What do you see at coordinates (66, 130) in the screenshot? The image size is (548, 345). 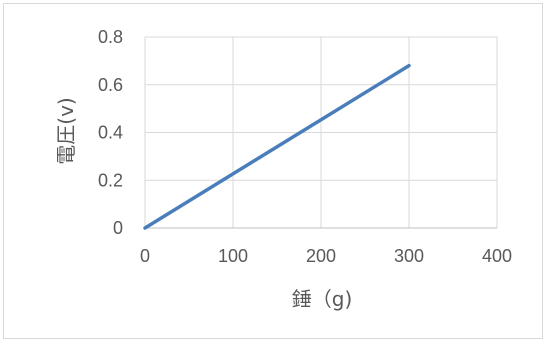 I see `y-axis-title: 電圧(v)` at bounding box center [66, 130].